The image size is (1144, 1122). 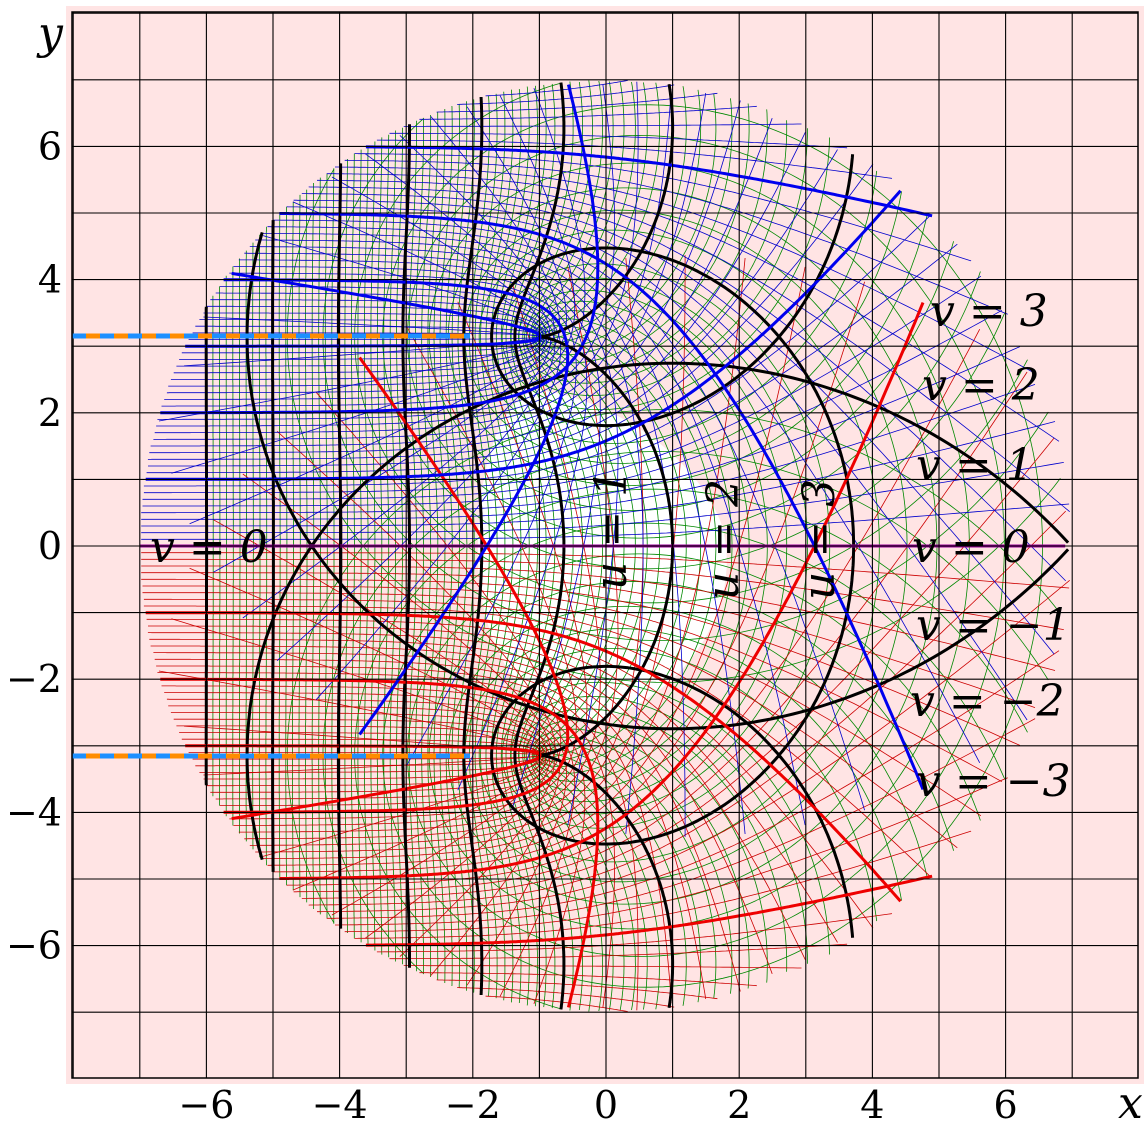 I want to click on y-tick-label: 2, so click(x=50, y=413).